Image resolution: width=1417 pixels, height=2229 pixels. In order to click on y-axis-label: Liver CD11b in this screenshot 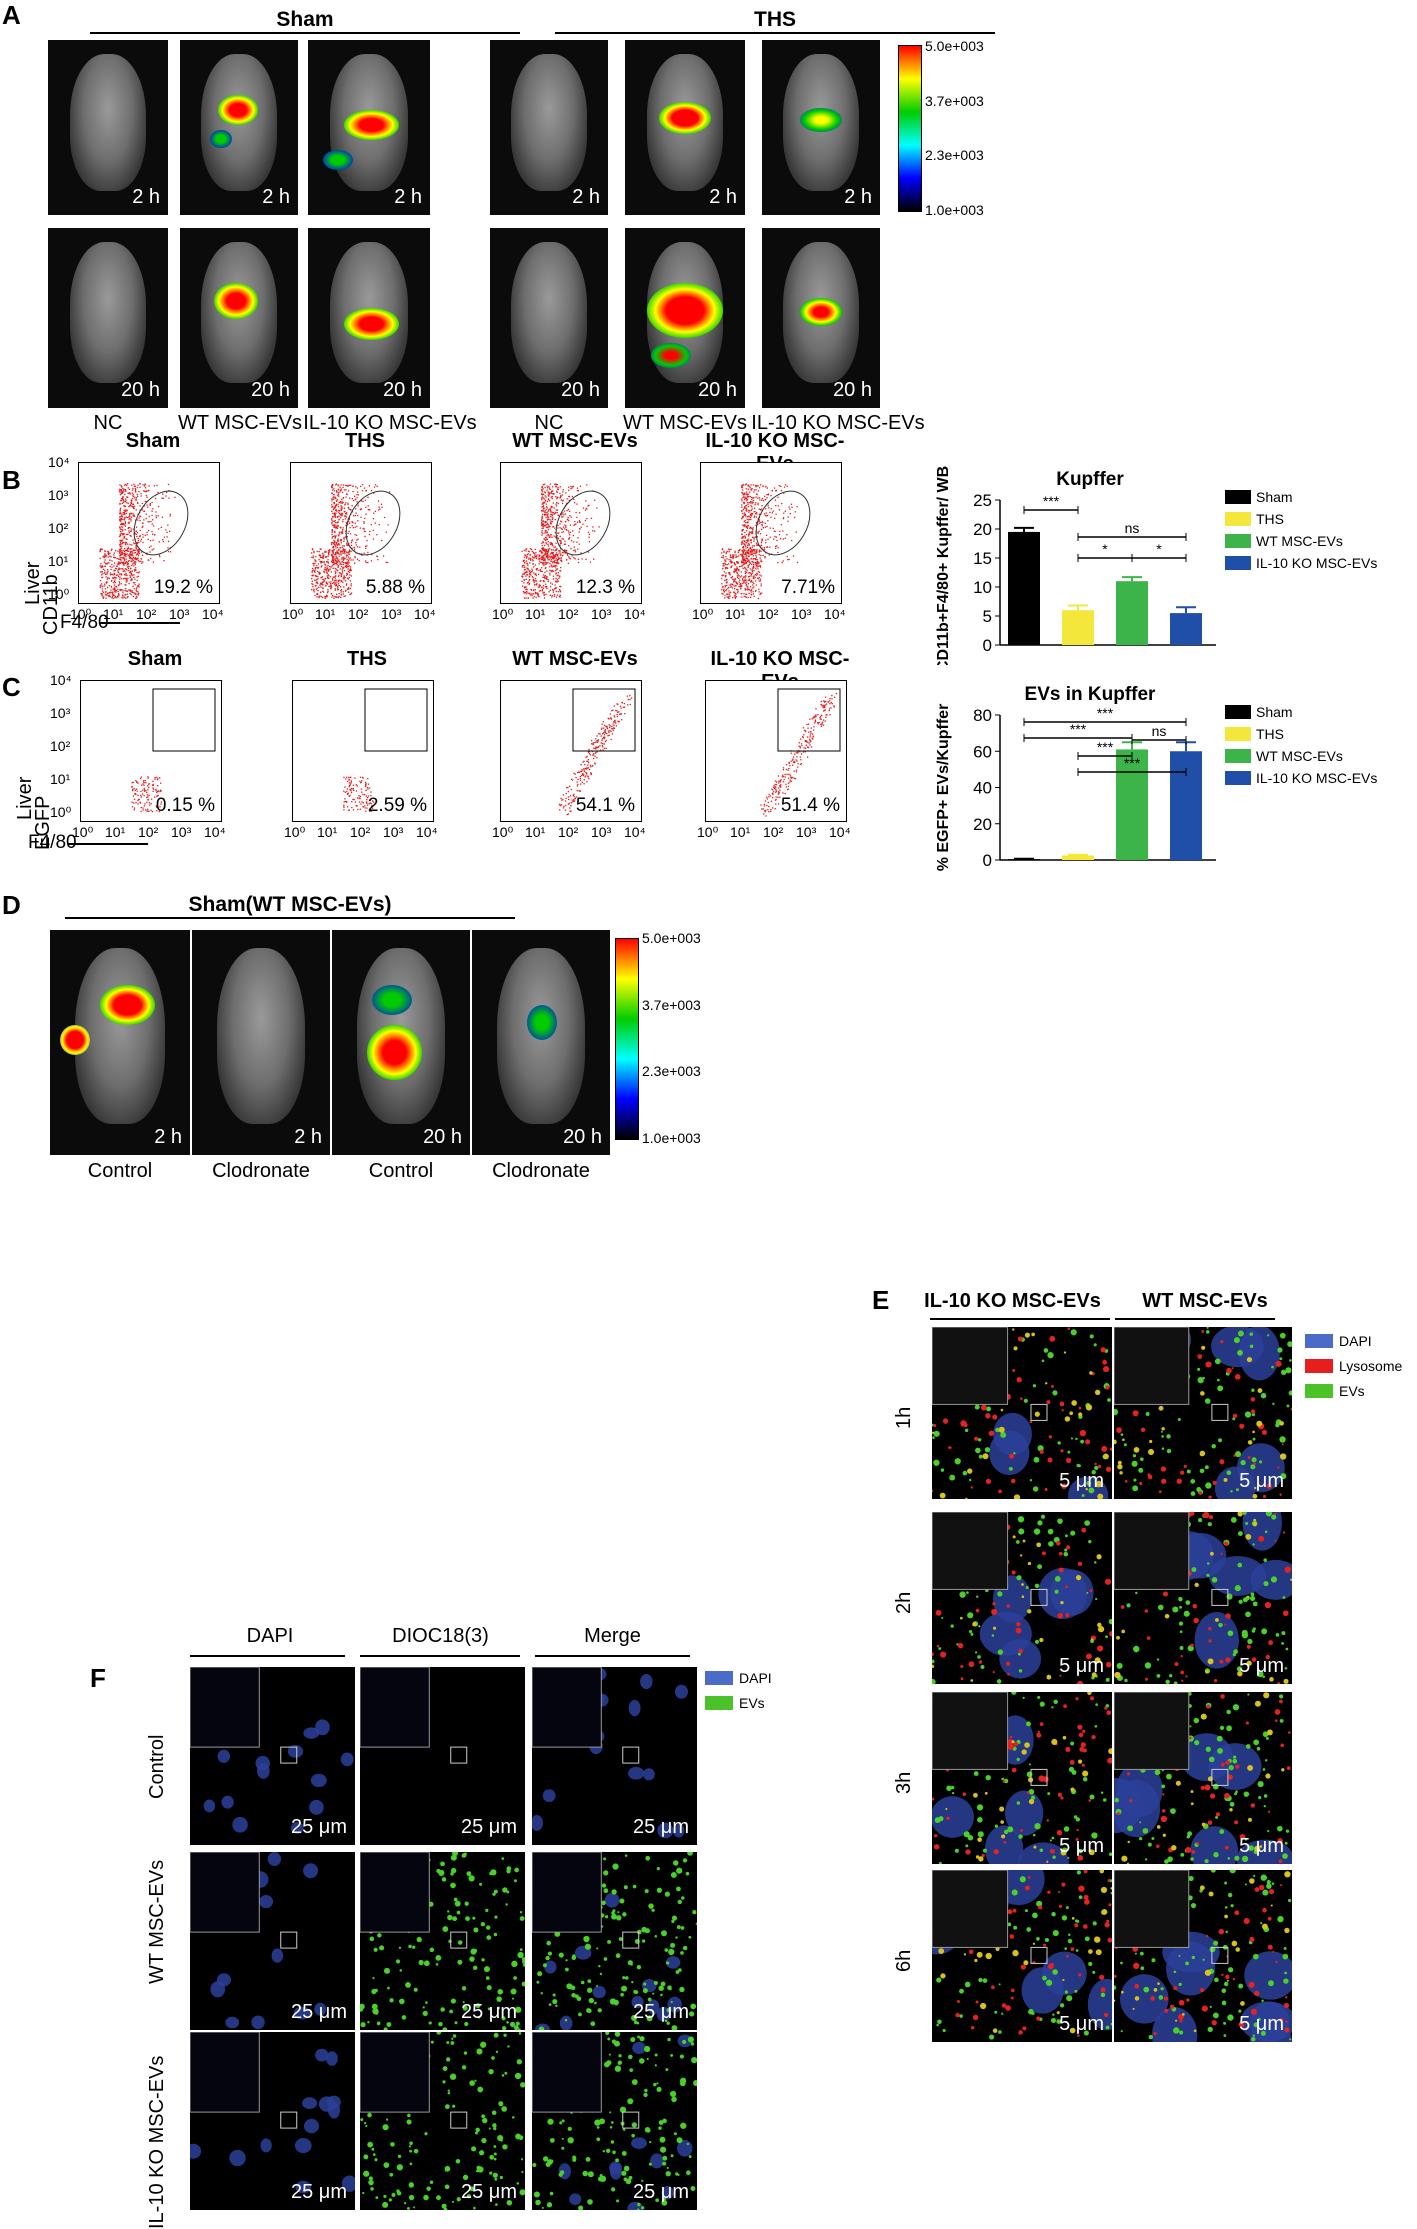, I will do `click(42, 595)`.